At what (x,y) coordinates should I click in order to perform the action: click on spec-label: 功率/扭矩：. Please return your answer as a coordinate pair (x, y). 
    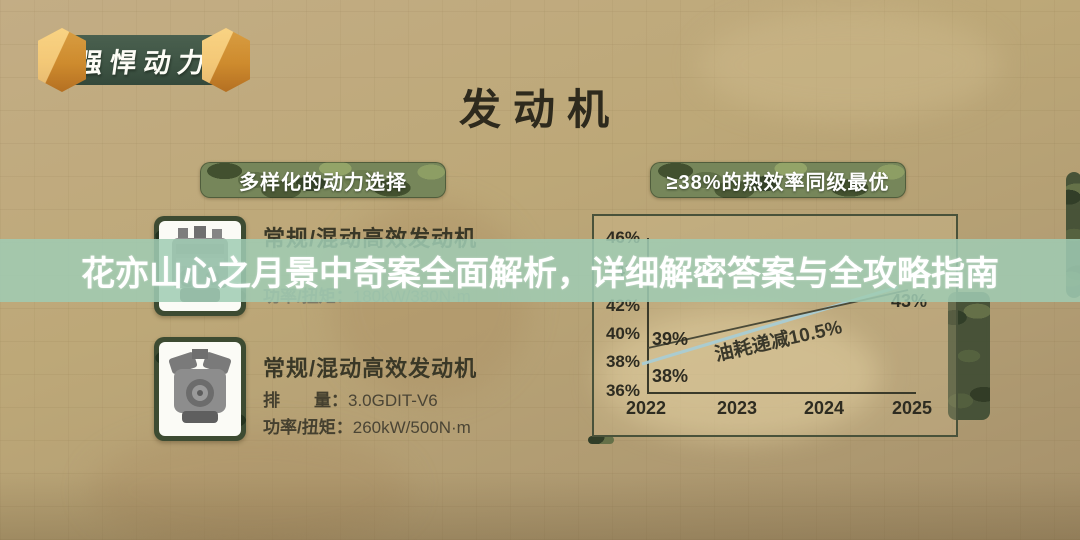
    Looking at the image, I should click on (308, 427).